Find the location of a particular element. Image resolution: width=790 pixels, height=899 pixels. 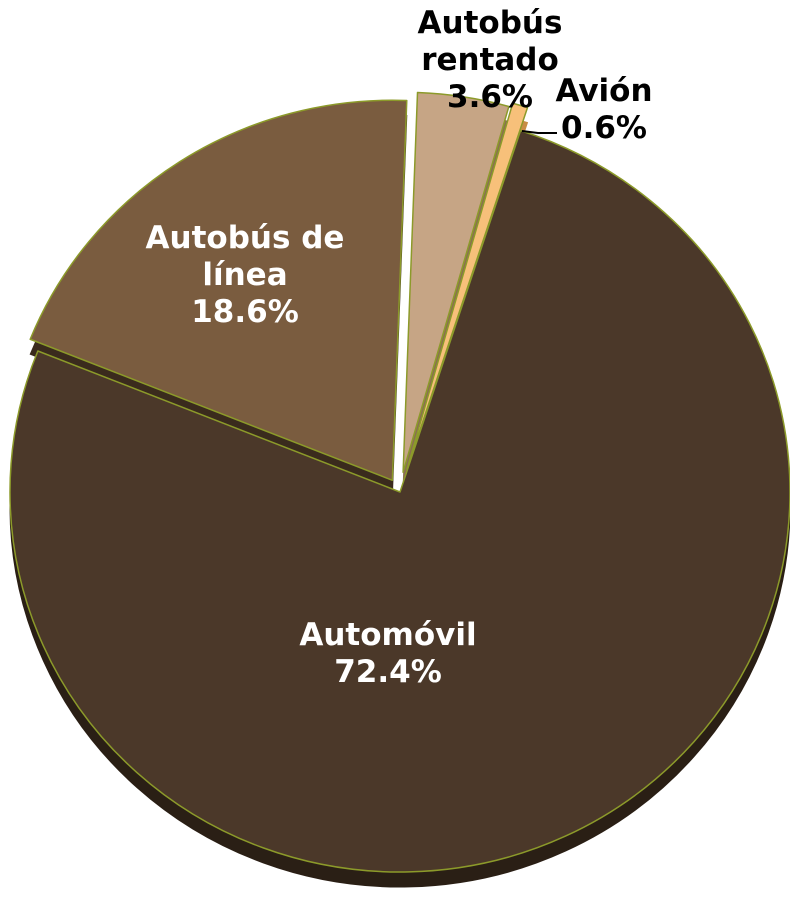

slice-label-automovil: Automóvil 72.4% is located at coordinates (387, 653).